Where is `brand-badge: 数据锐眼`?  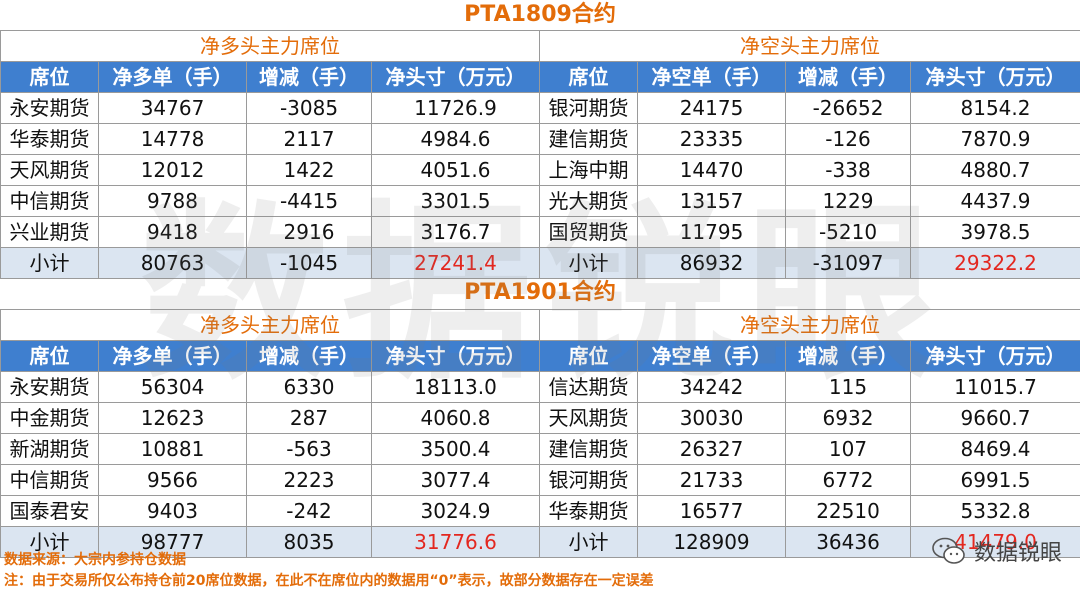 brand-badge: 数据锐眼 is located at coordinates (997, 551).